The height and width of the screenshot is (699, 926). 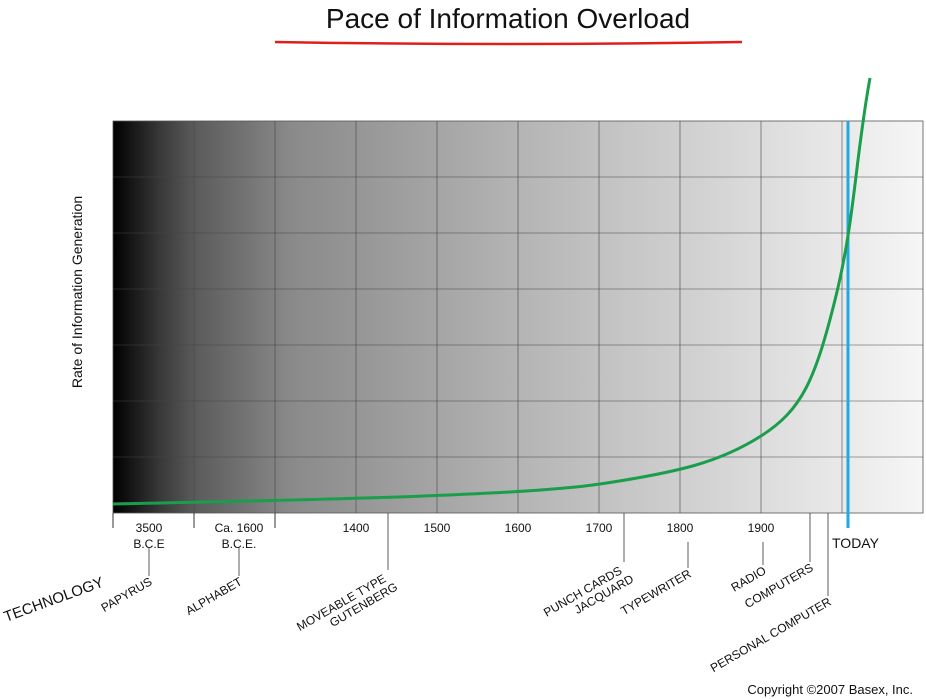 What do you see at coordinates (149, 528) in the screenshot?
I see `x-tick-label: 3500` at bounding box center [149, 528].